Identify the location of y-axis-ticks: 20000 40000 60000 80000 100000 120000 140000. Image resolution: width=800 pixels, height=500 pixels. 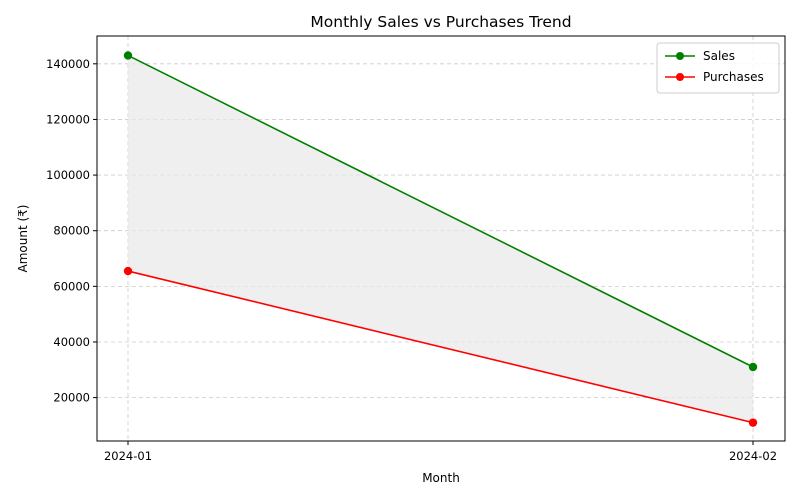
(71, 231).